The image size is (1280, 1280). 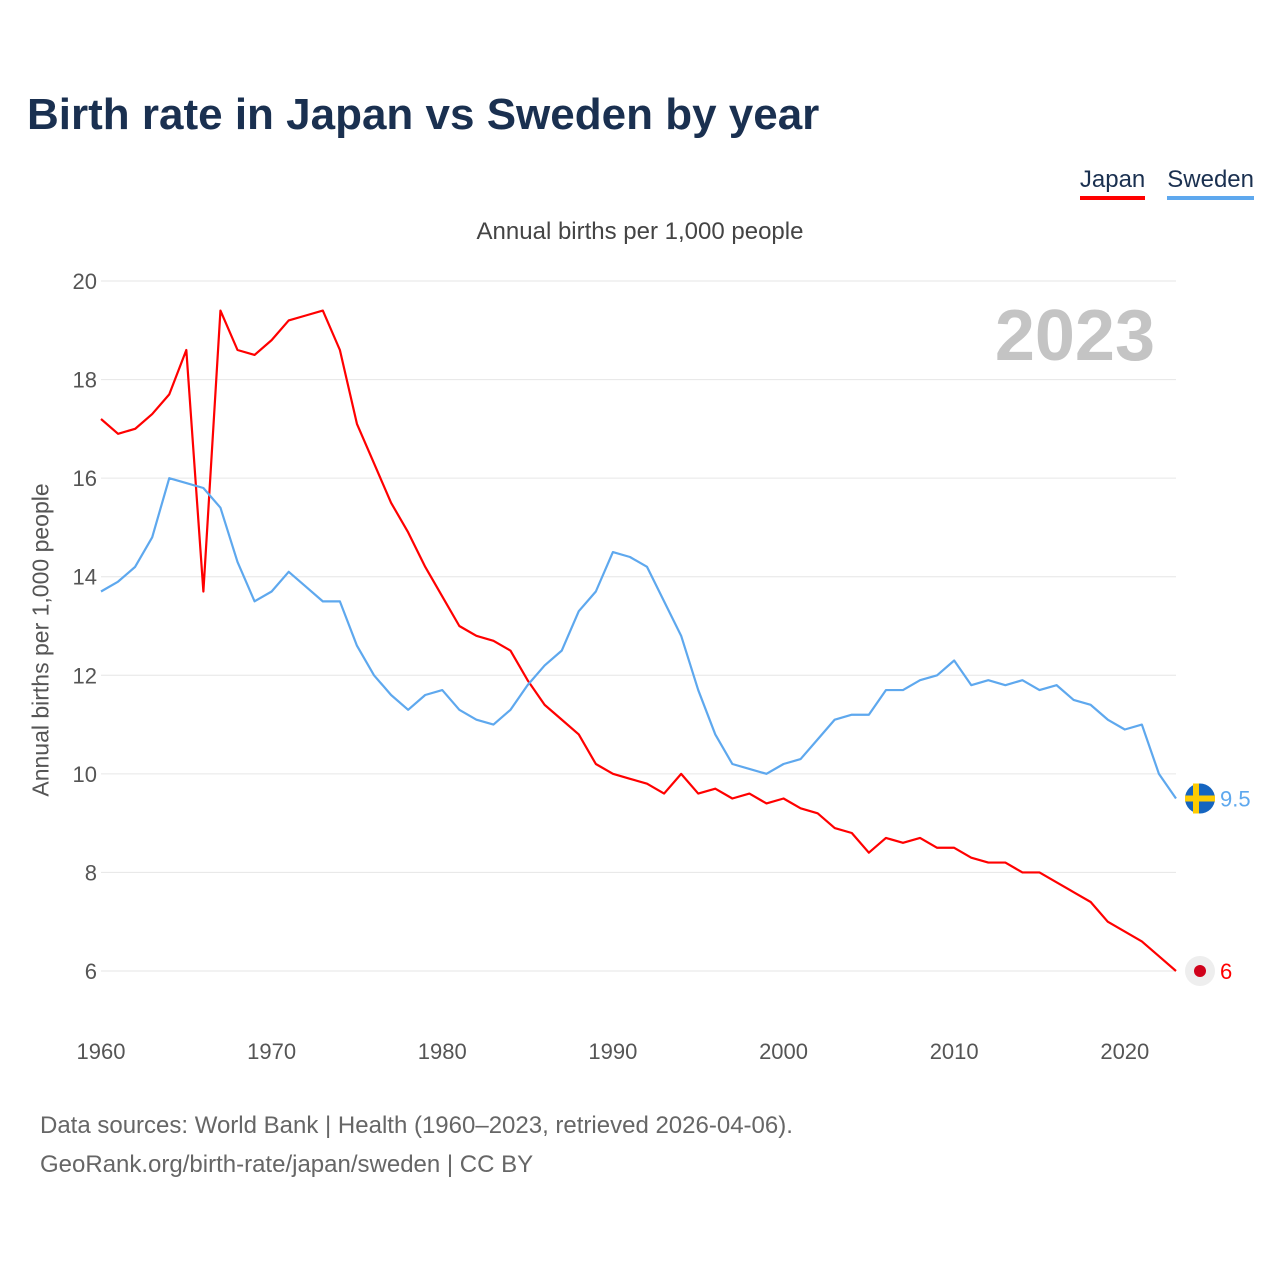 I want to click on chart-subtitle: Annual births per 1,000 people, so click(x=640, y=231).